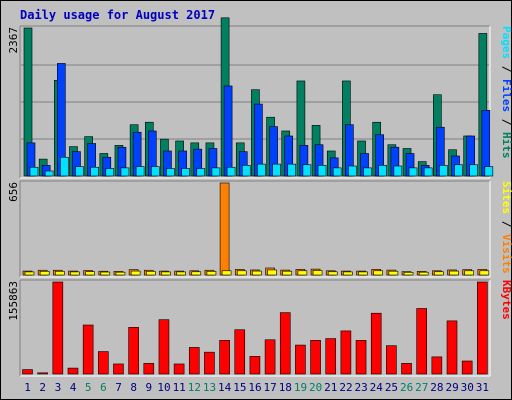  Describe the element at coordinates (467, 387) in the screenshot. I see `x-tick-day: 30` at that location.